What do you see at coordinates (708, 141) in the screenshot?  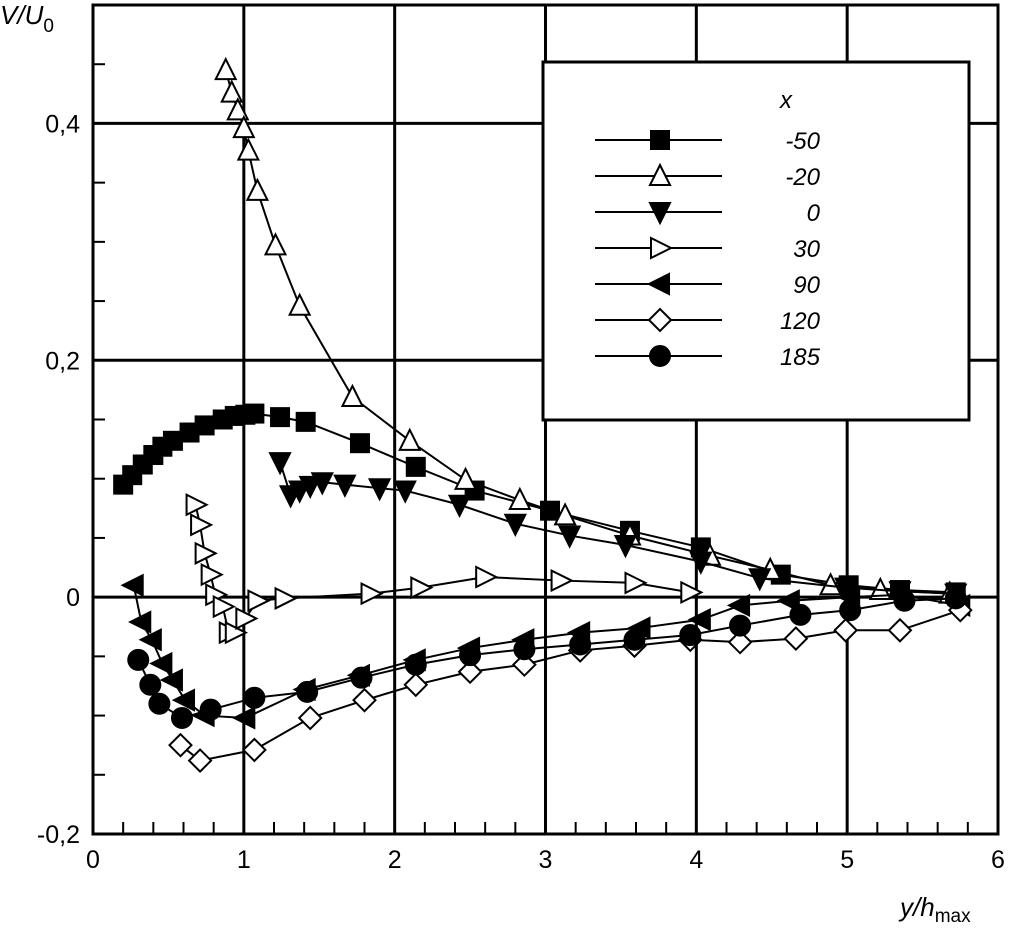 I see `legend-entry: -50` at bounding box center [708, 141].